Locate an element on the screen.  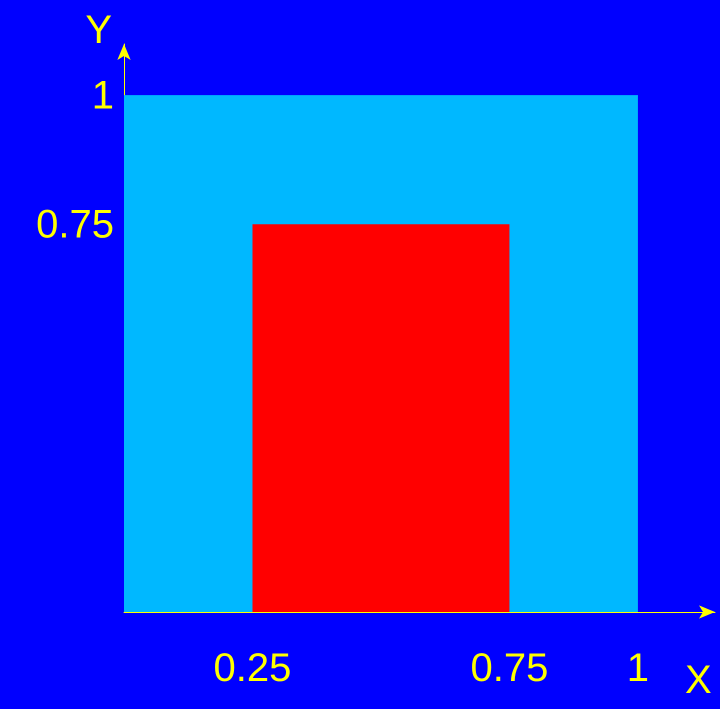
x-tick-label: 0.75 is located at coordinates (509, 668).